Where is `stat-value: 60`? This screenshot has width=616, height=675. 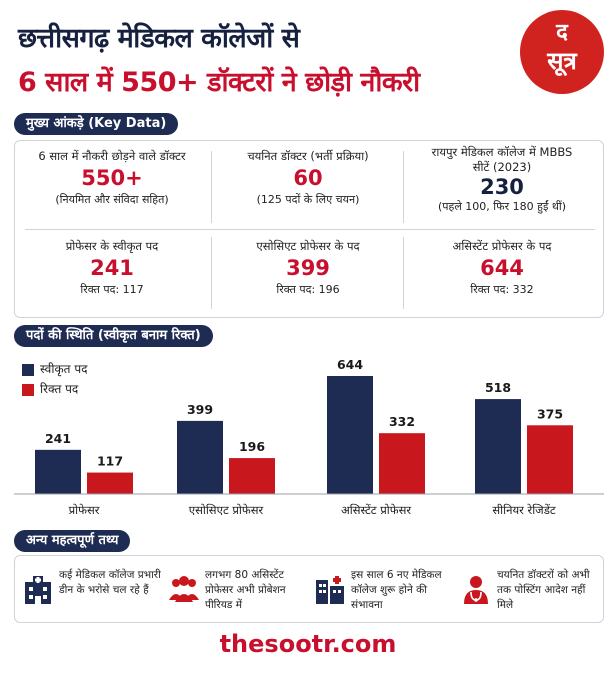
stat-value: 60 is located at coordinates (308, 178).